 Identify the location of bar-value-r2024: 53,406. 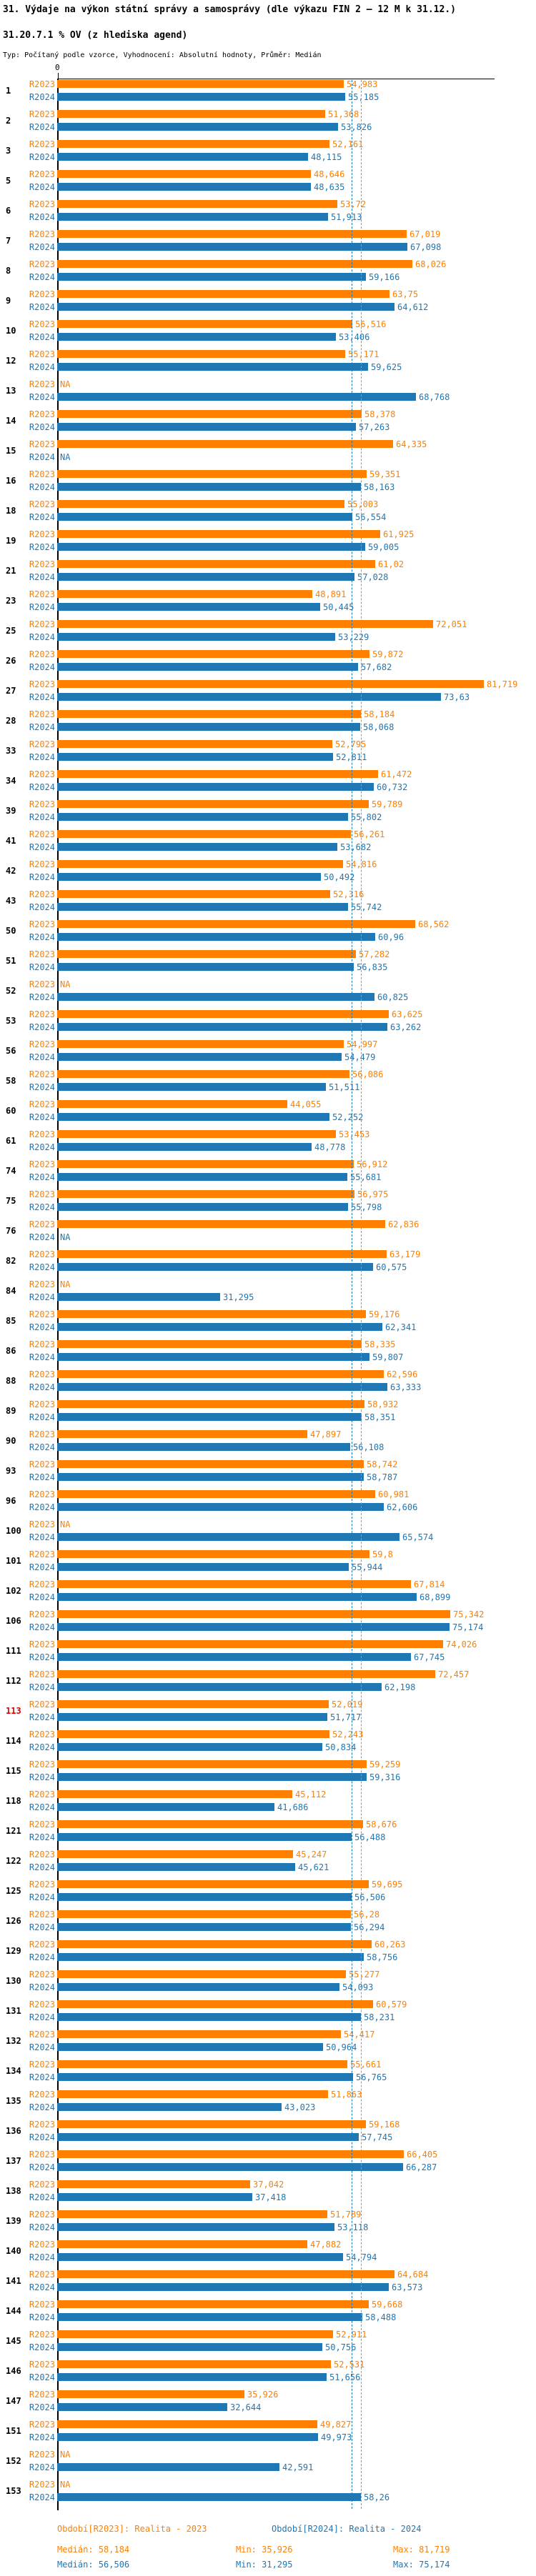
(354, 337).